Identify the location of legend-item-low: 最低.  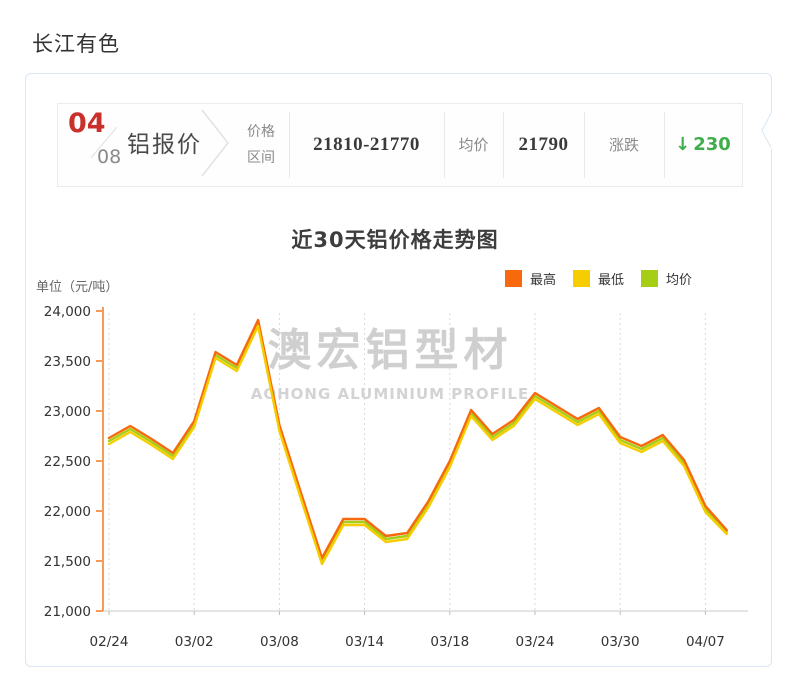
(598, 278).